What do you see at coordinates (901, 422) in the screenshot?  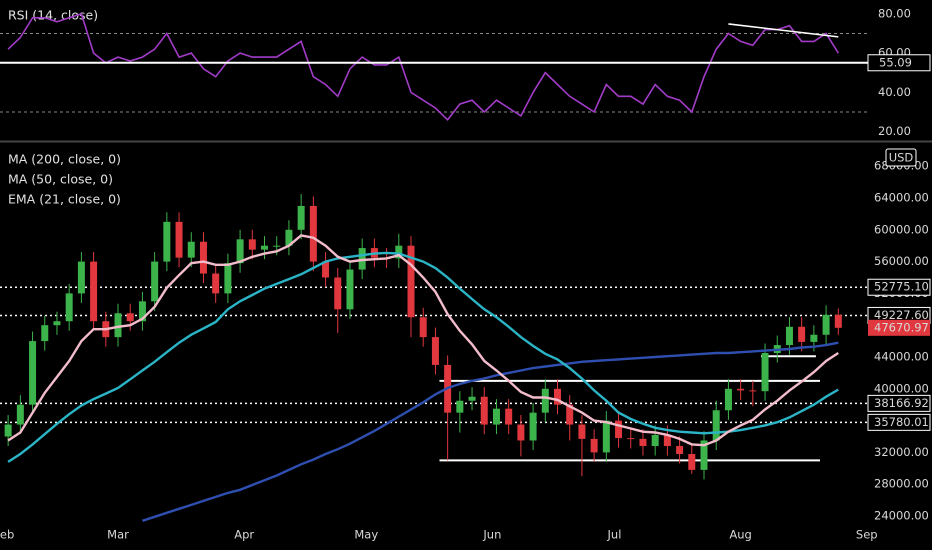 I see `level-label: 35780.01` at bounding box center [901, 422].